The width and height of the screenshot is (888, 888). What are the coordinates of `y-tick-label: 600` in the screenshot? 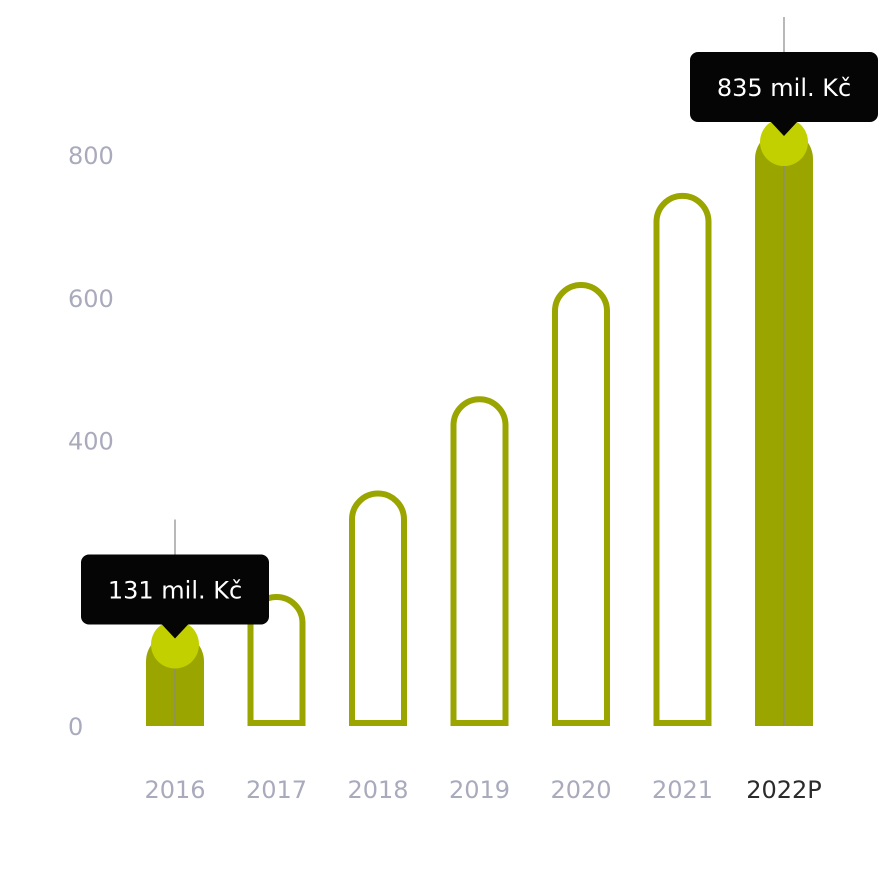 It's located at (91, 299).